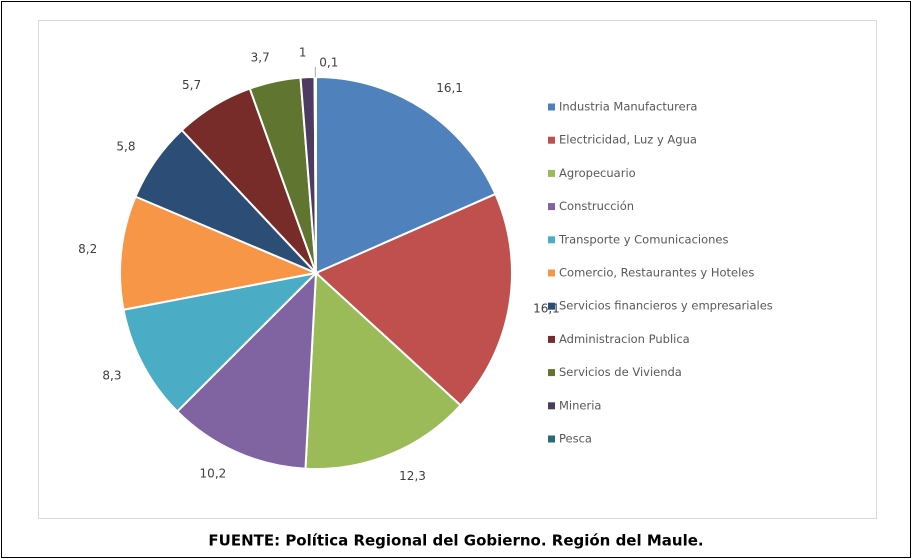 The width and height of the screenshot is (912, 559). Describe the element at coordinates (87, 249) in the screenshot. I see `data-label: 8,2` at that location.